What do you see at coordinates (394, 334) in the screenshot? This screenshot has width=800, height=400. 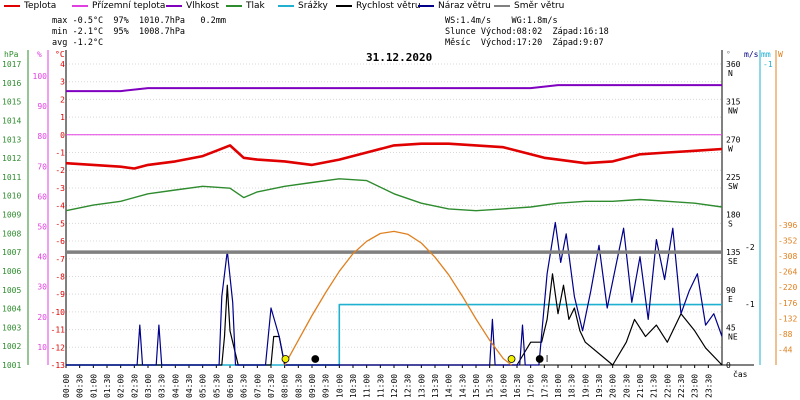 I see `series-line-srazky` at bounding box center [394, 334].